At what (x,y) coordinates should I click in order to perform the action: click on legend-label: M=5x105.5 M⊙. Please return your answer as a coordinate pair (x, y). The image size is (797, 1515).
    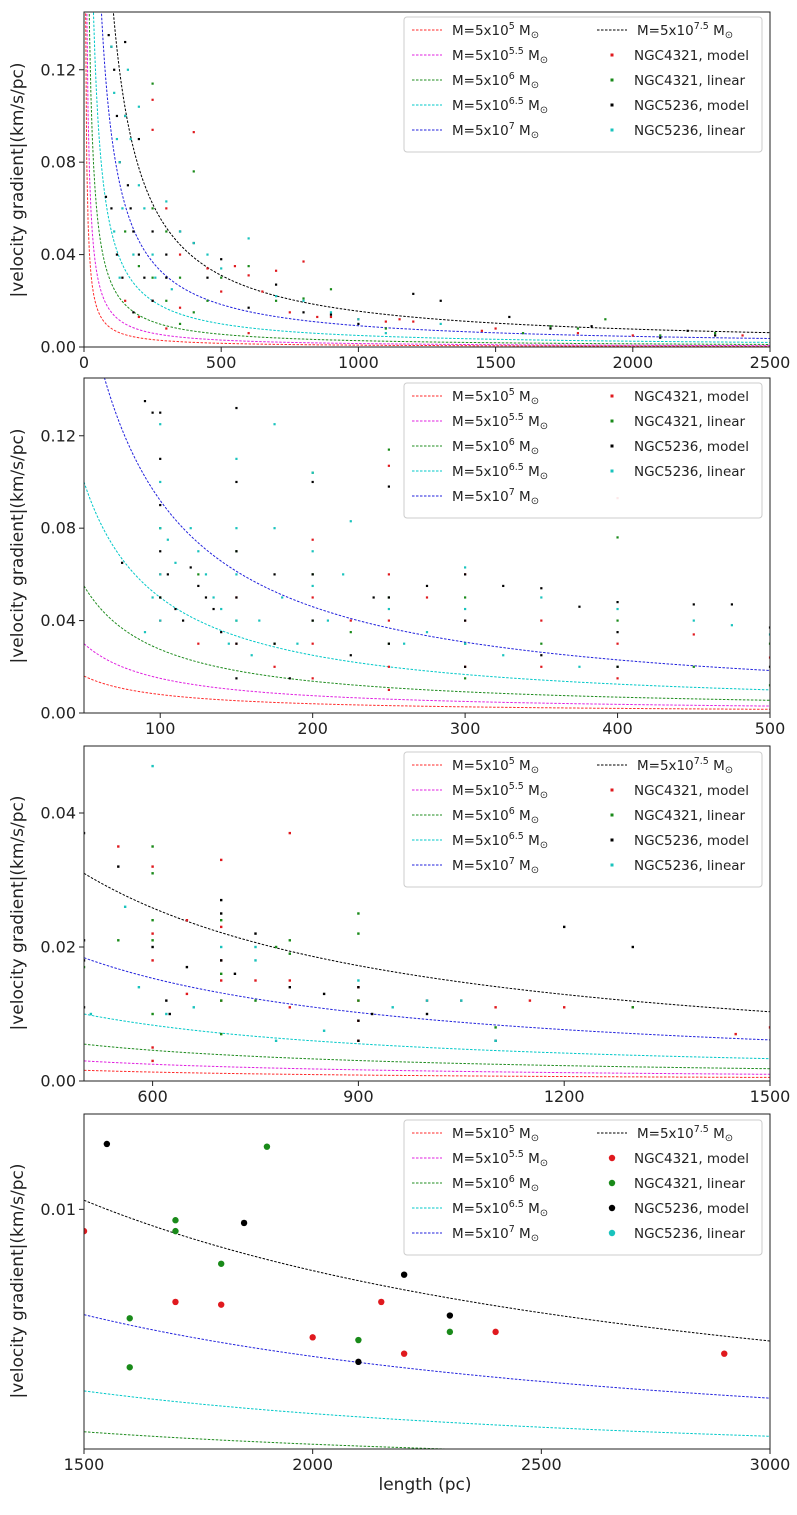
    Looking at the image, I should click on (500, 1159).